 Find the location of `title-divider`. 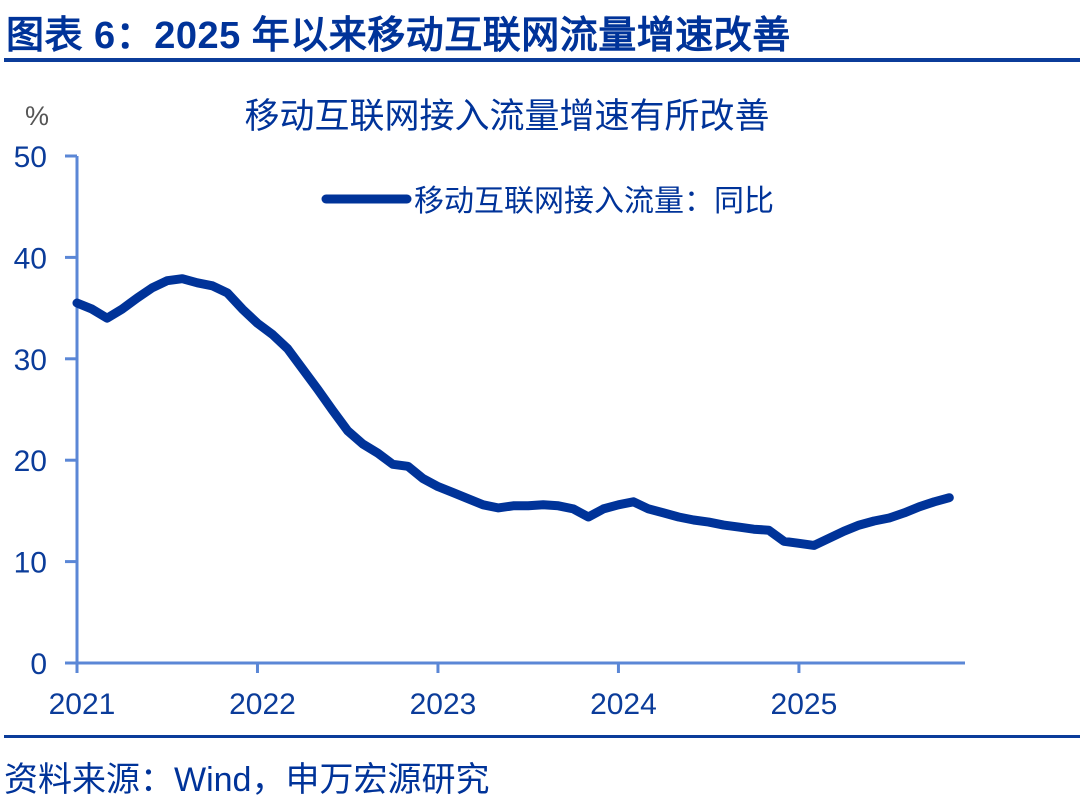

title-divider is located at coordinates (542, 60).